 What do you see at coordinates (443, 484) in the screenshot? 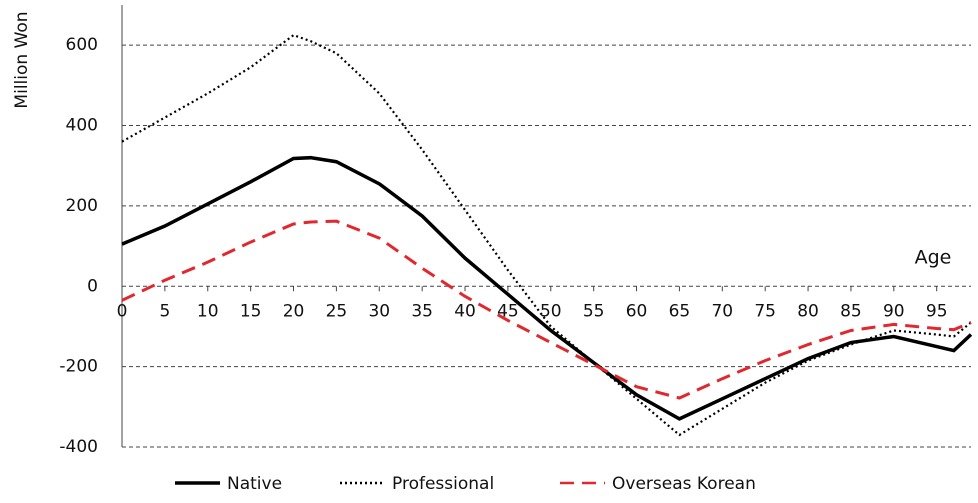
I see `legend-label: Professional` at bounding box center [443, 484].